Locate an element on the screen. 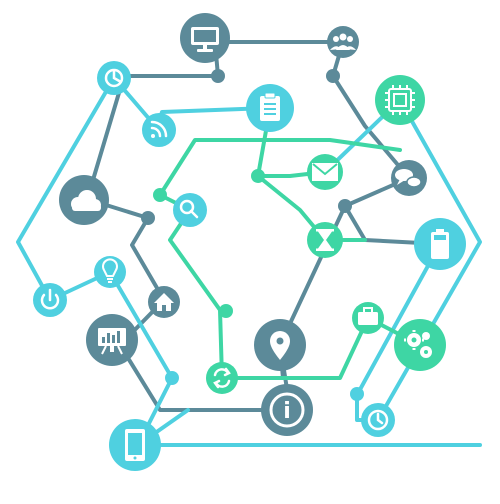 This screenshot has width=500, height=504. envelope-icon is located at coordinates (325, 172).